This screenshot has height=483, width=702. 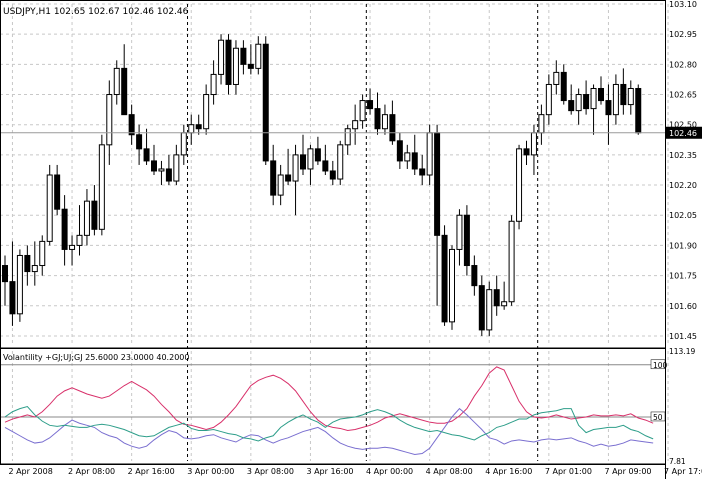 What do you see at coordinates (627, 471) in the screenshot?
I see `time-tick-label: 7 Apr 09:00` at bounding box center [627, 471].